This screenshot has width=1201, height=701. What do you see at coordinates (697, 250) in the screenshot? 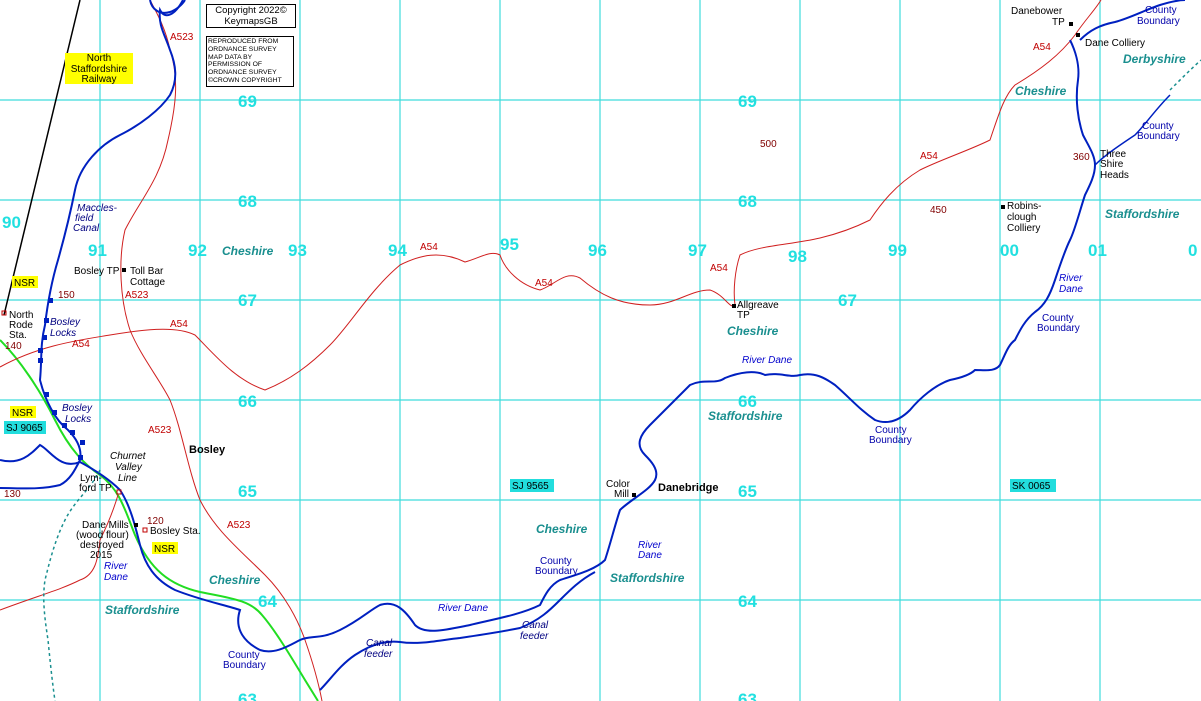
I see `easting-97: 97` at bounding box center [697, 250].